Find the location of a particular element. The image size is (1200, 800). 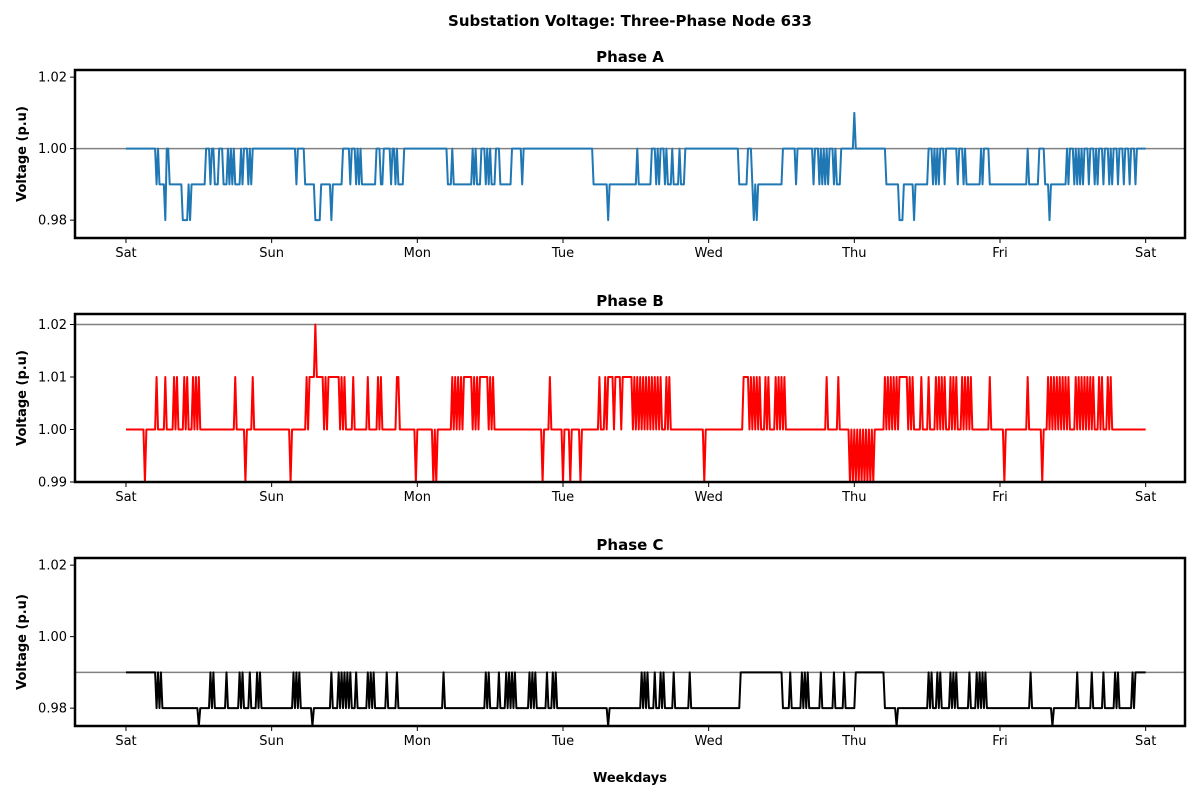

phase-c-x-tick-label: Fri is located at coordinates (1000, 741).